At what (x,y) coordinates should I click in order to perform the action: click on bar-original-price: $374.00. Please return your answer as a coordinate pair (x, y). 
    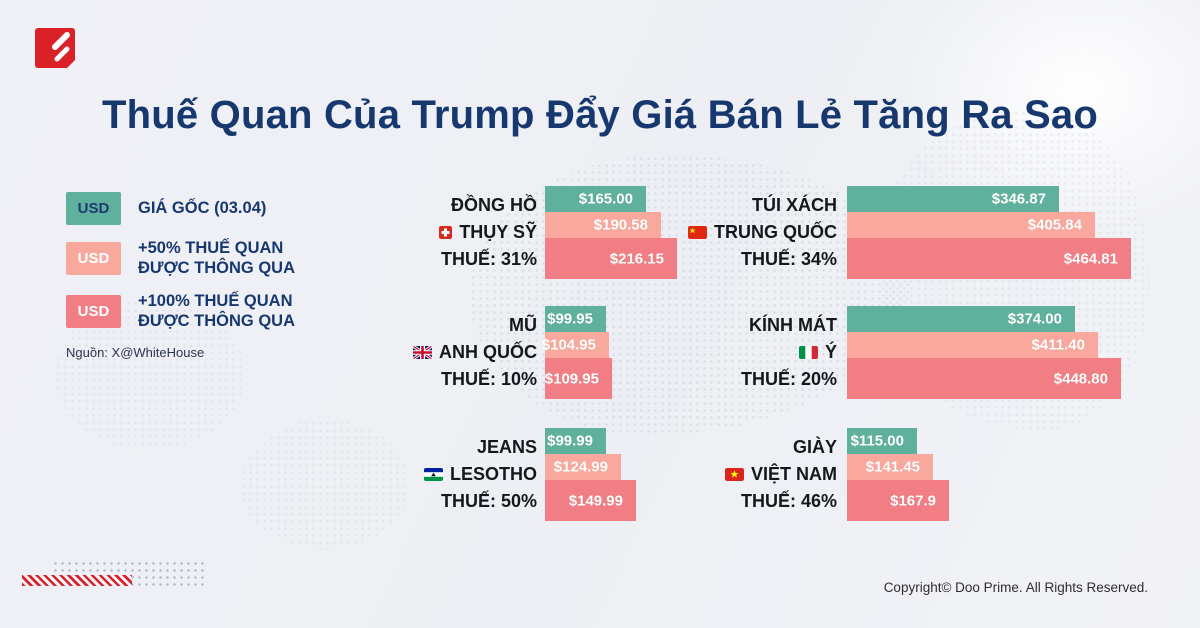
    Looking at the image, I should click on (961, 319).